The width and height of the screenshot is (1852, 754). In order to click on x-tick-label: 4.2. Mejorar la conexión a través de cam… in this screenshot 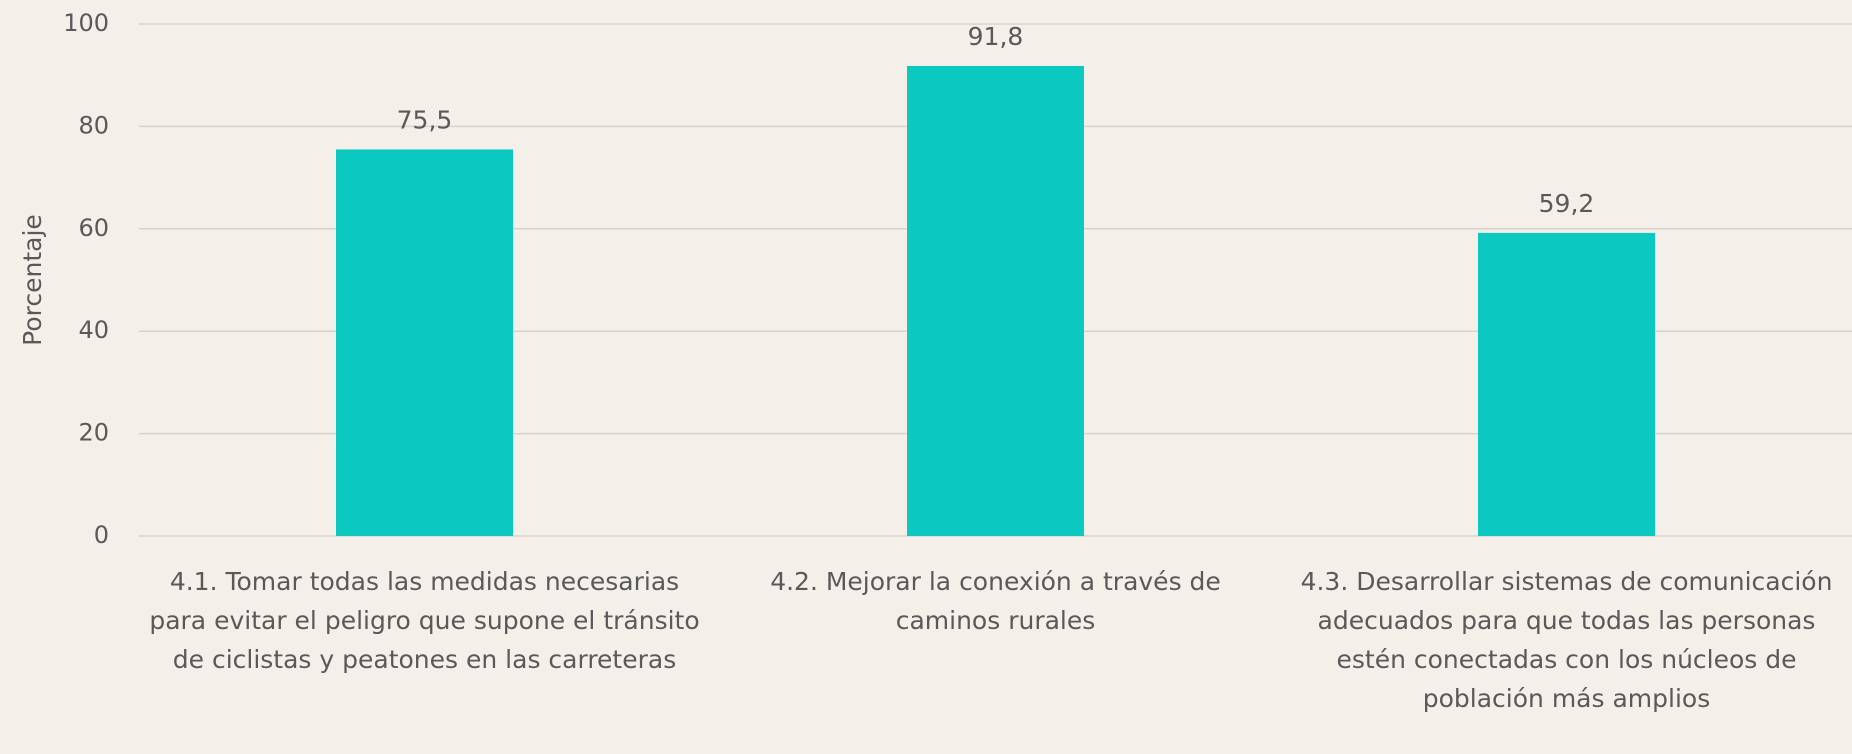, I will do `click(995, 601)`.